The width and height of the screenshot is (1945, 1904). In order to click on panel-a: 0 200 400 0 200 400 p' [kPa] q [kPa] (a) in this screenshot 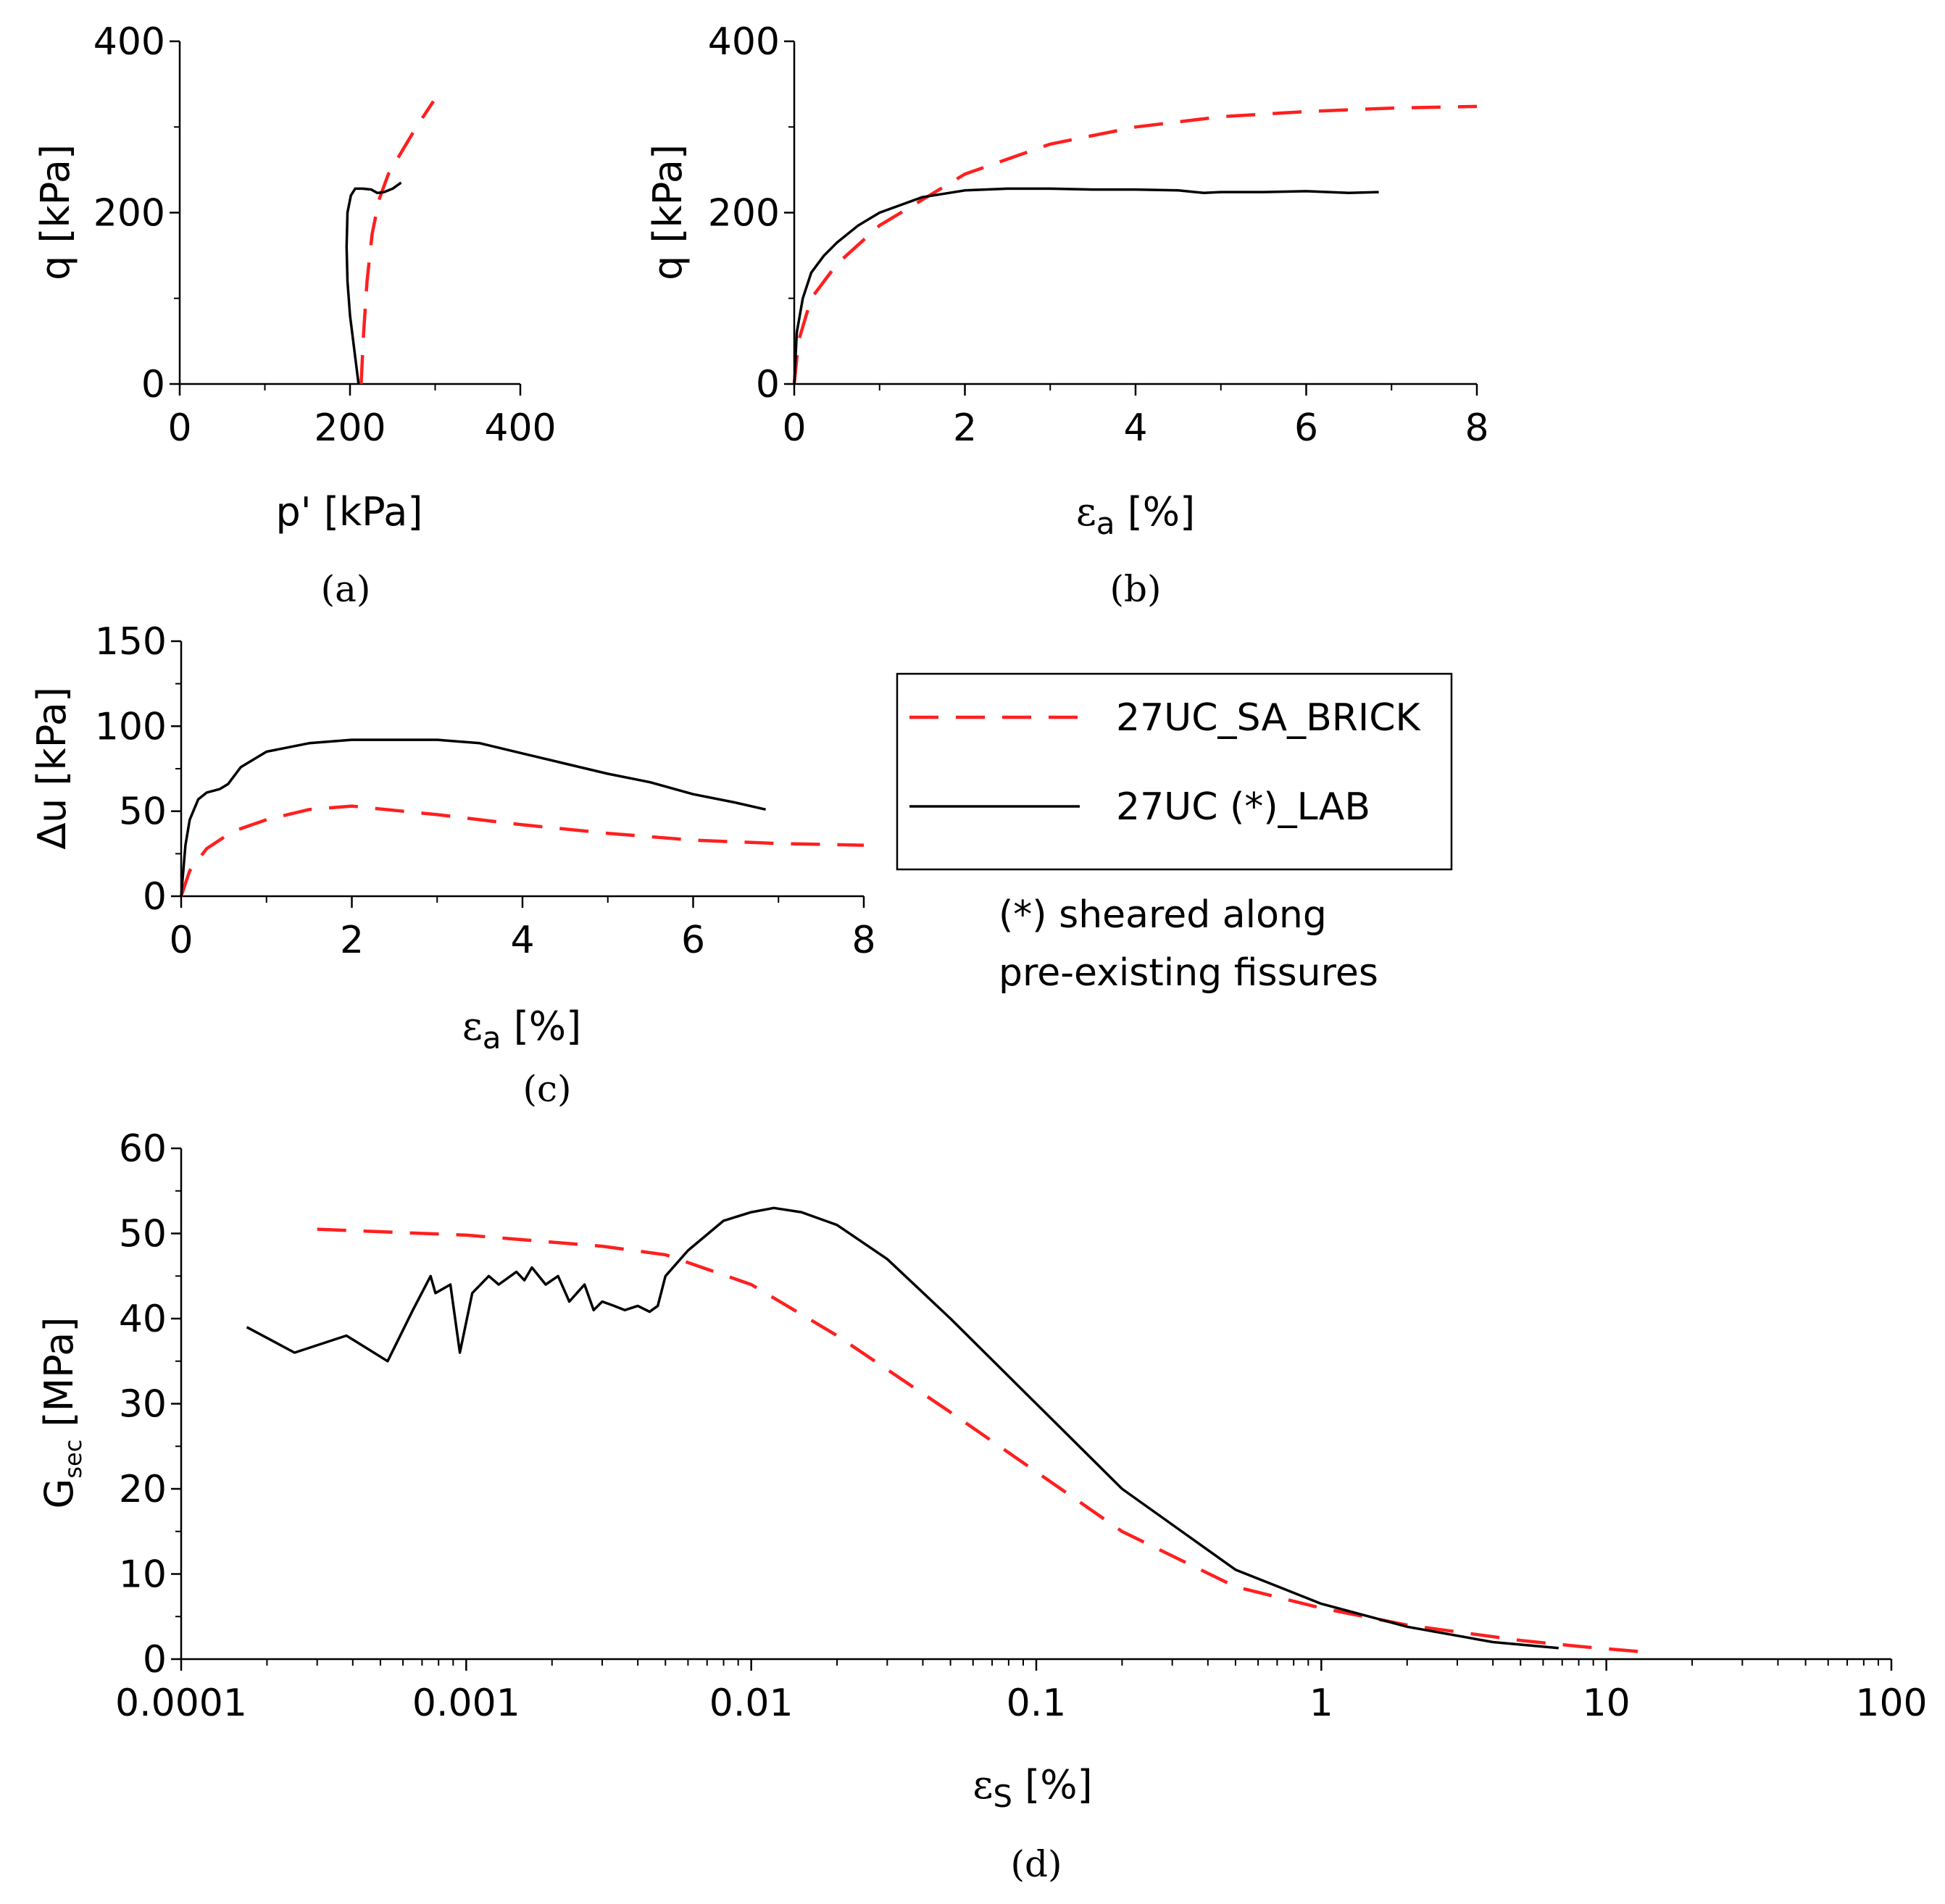, I will do `click(295, 315)`.